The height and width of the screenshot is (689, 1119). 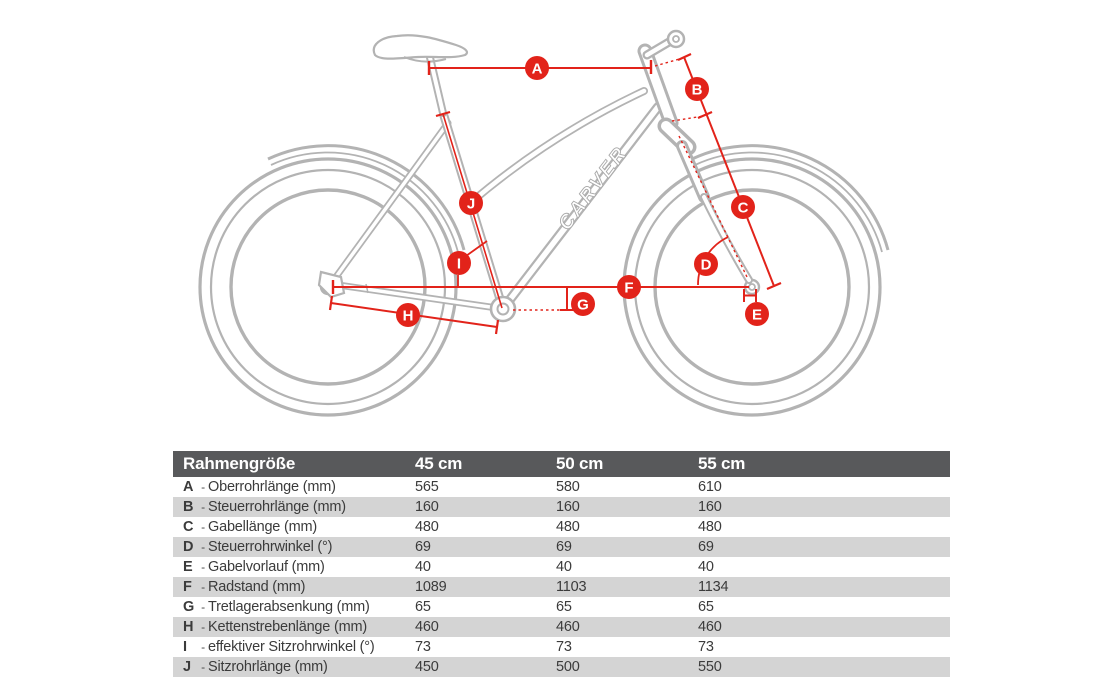 What do you see at coordinates (710, 527) in the screenshot?
I see `row-value-55: 480` at bounding box center [710, 527].